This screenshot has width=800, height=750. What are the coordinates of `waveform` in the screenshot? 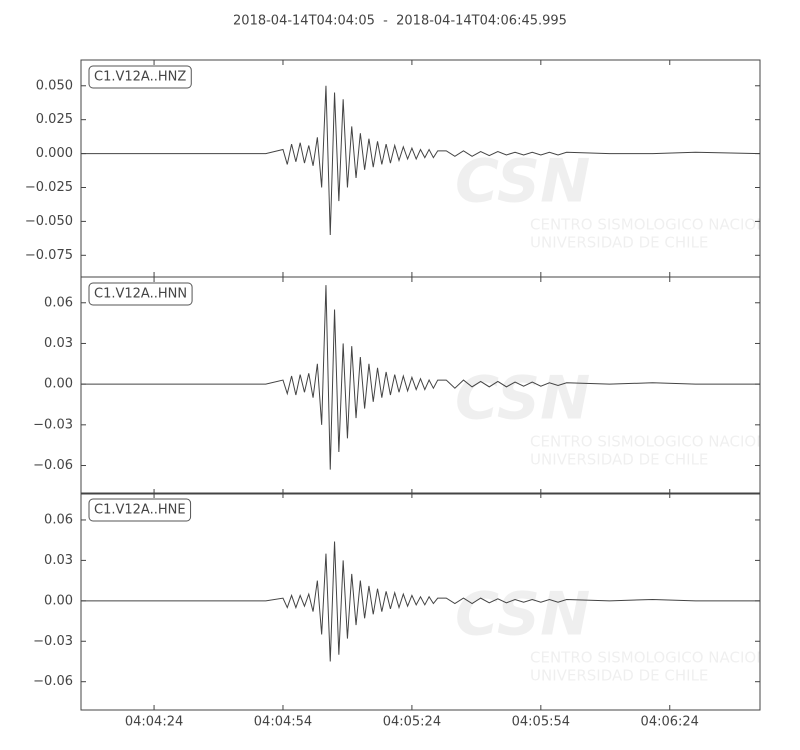 It's located at (420, 601).